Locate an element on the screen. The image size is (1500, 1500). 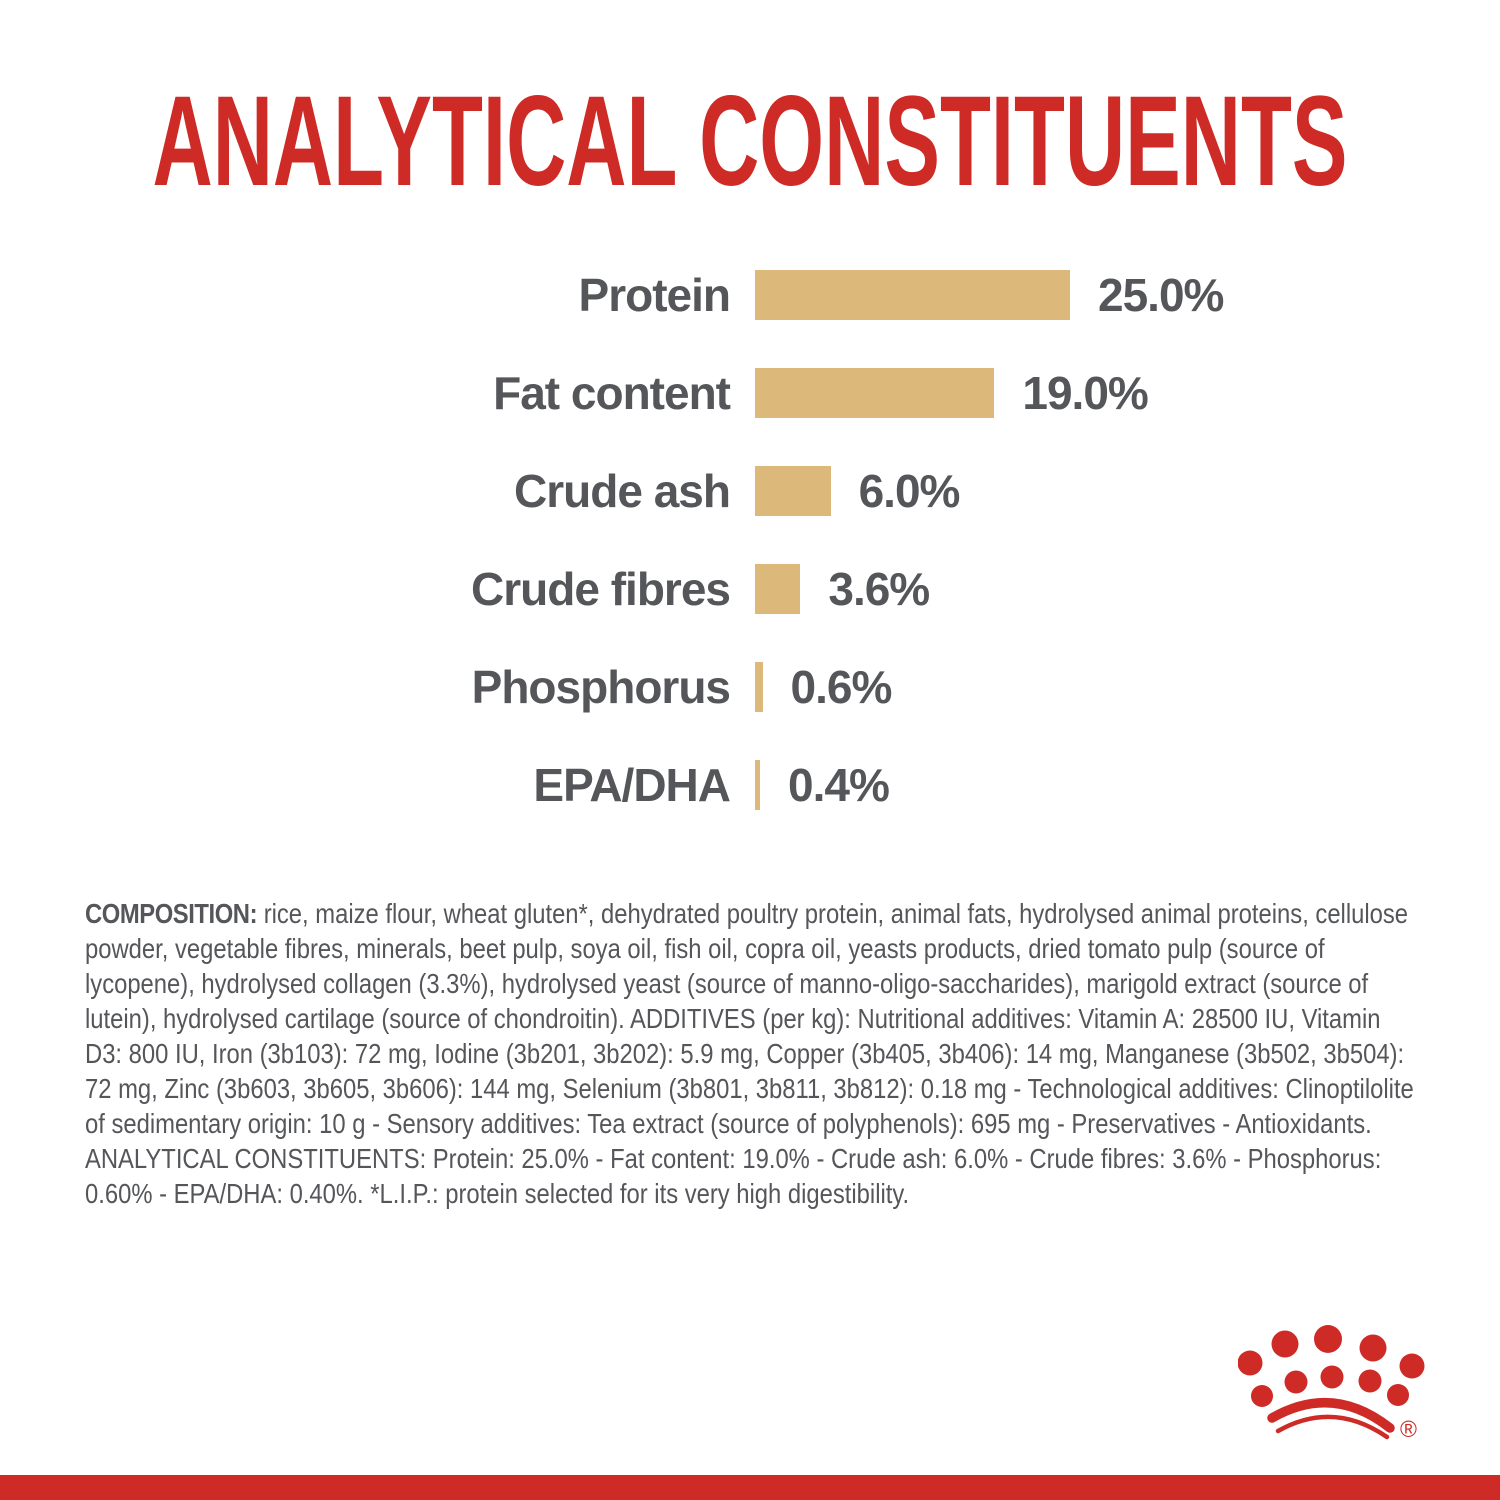
constituent-label: Crude ash is located at coordinates (622, 491).